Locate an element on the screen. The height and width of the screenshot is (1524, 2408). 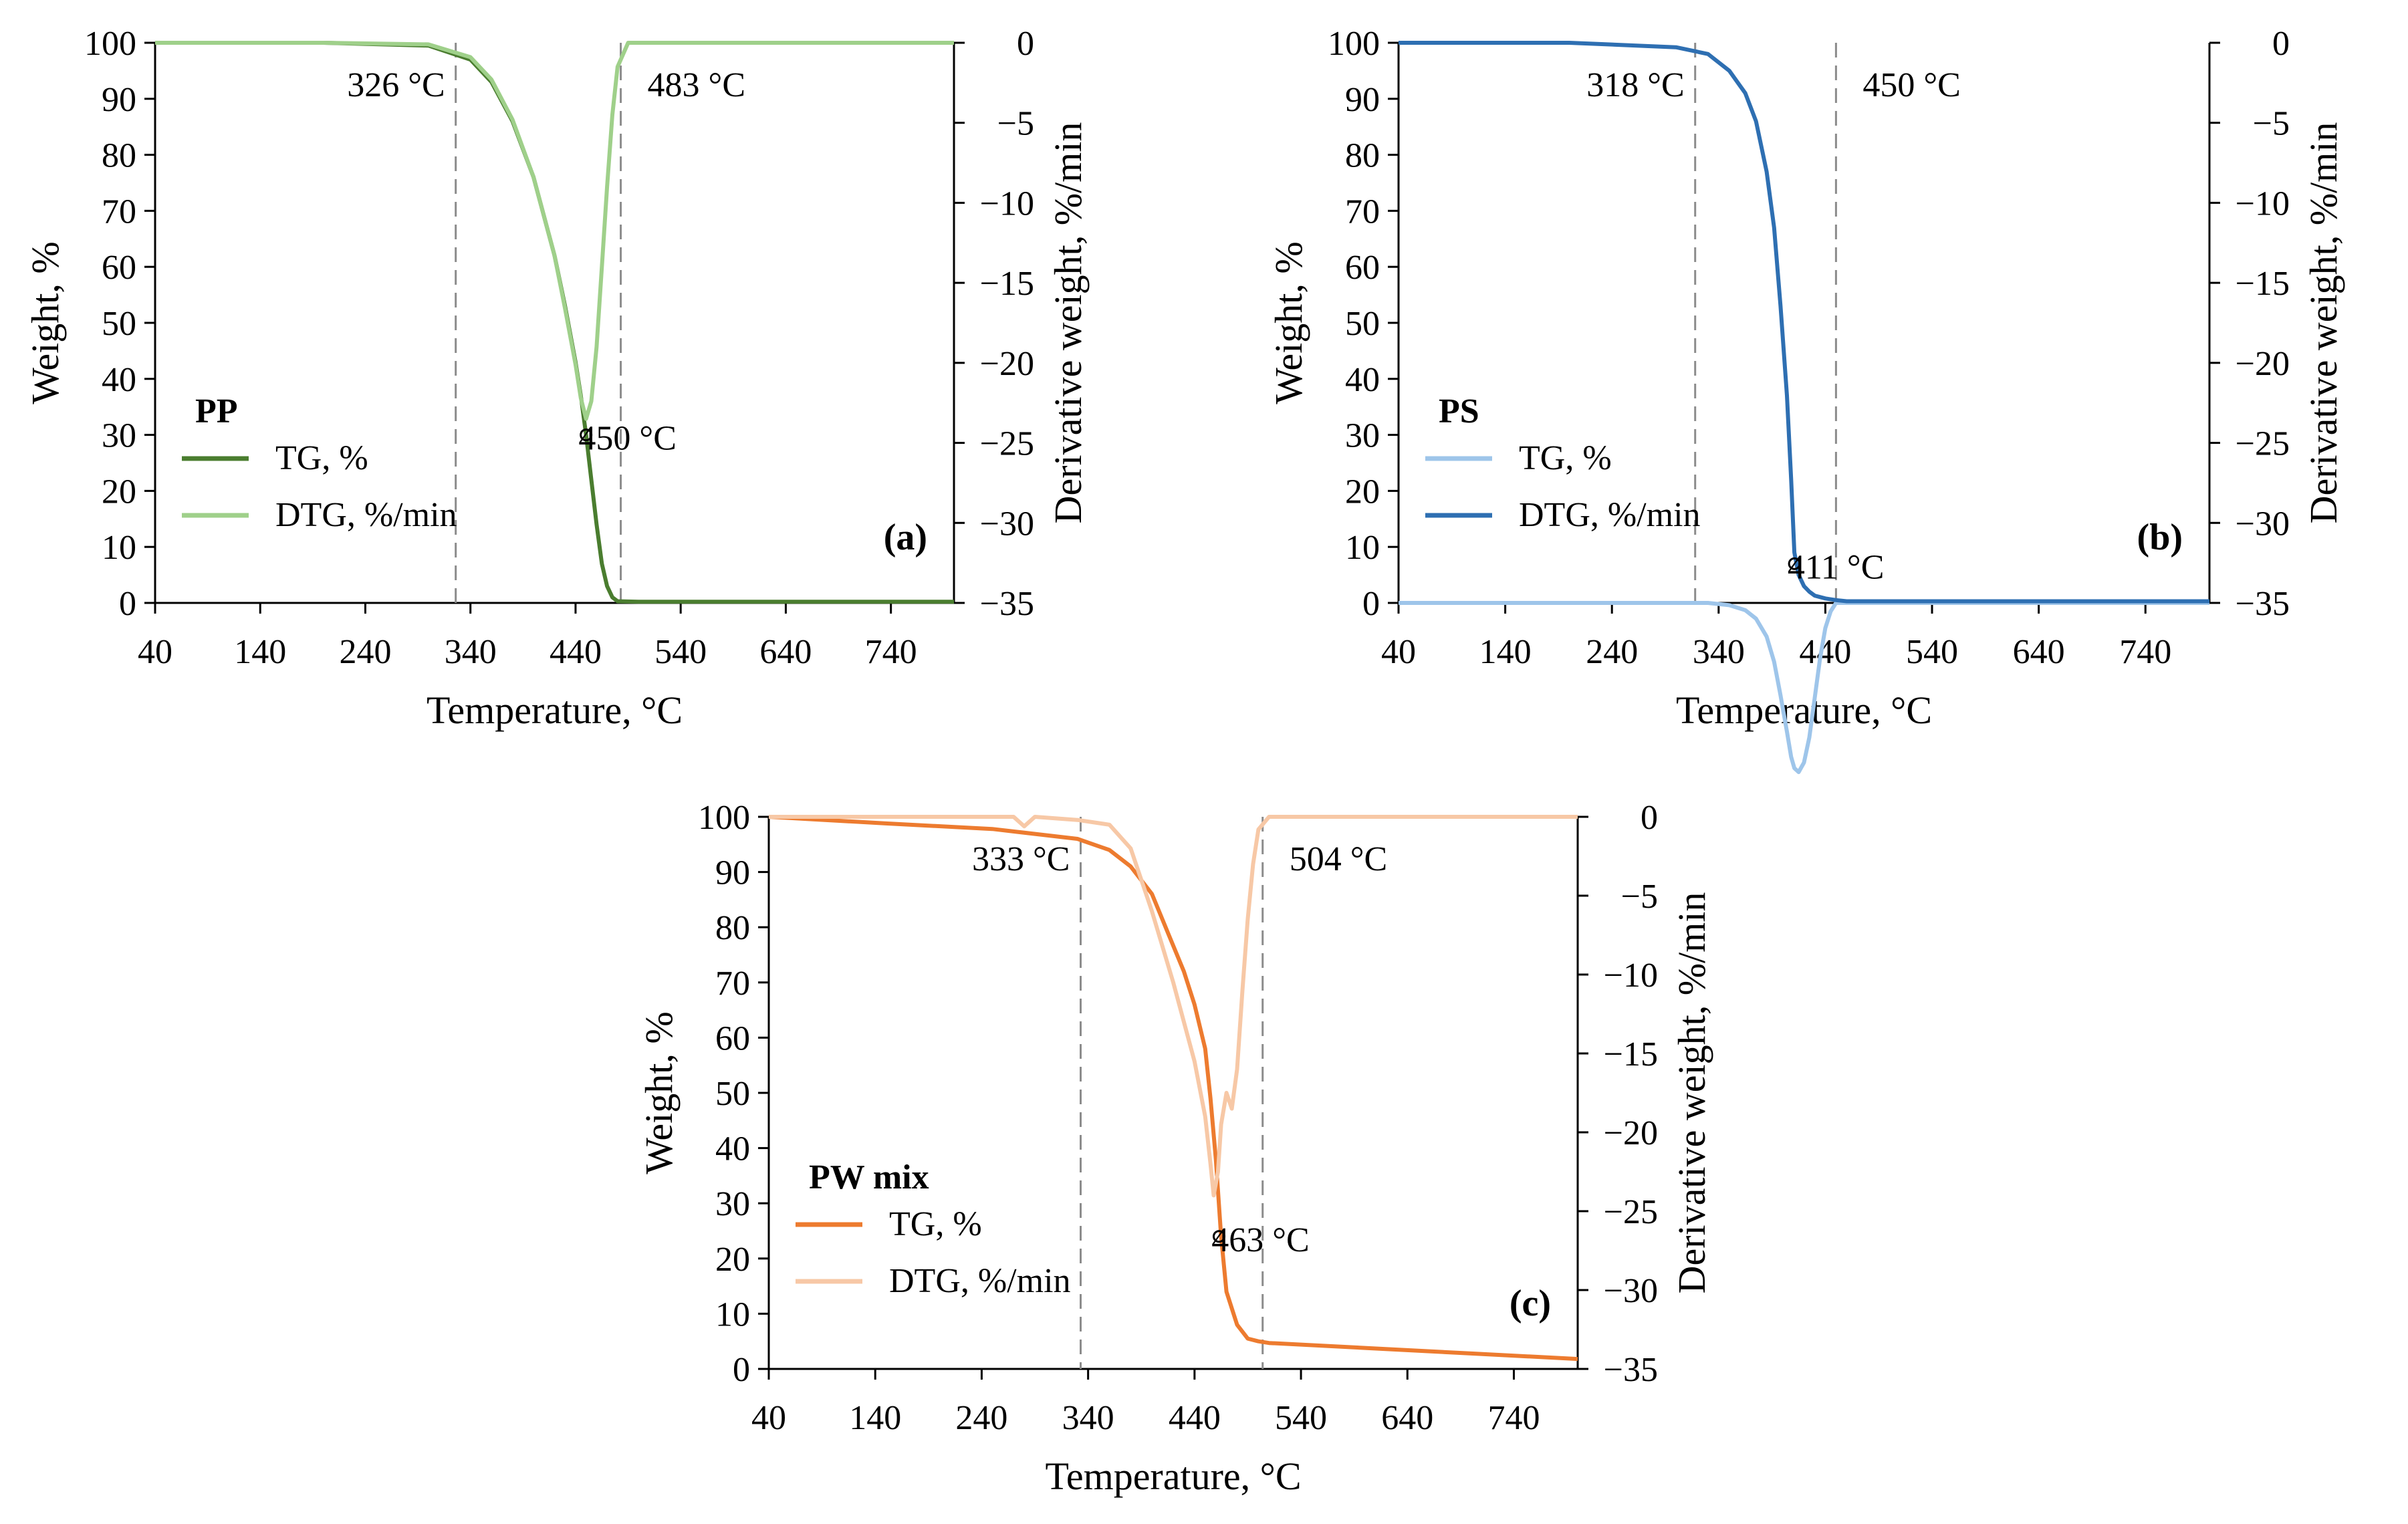
panel-label: (b) is located at coordinates (2160, 537).